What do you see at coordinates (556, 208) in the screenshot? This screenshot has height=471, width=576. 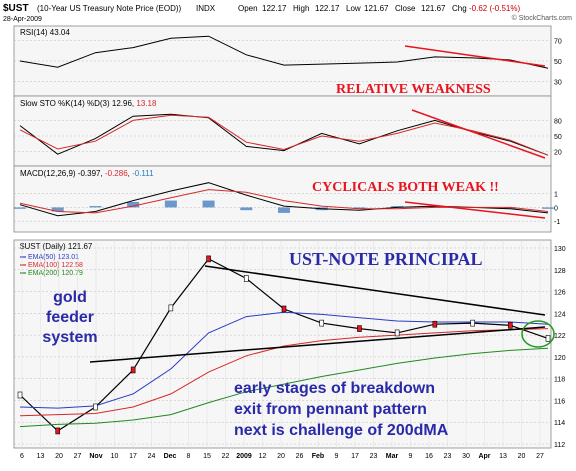 I see `macd-tick-label: 0` at bounding box center [556, 208].